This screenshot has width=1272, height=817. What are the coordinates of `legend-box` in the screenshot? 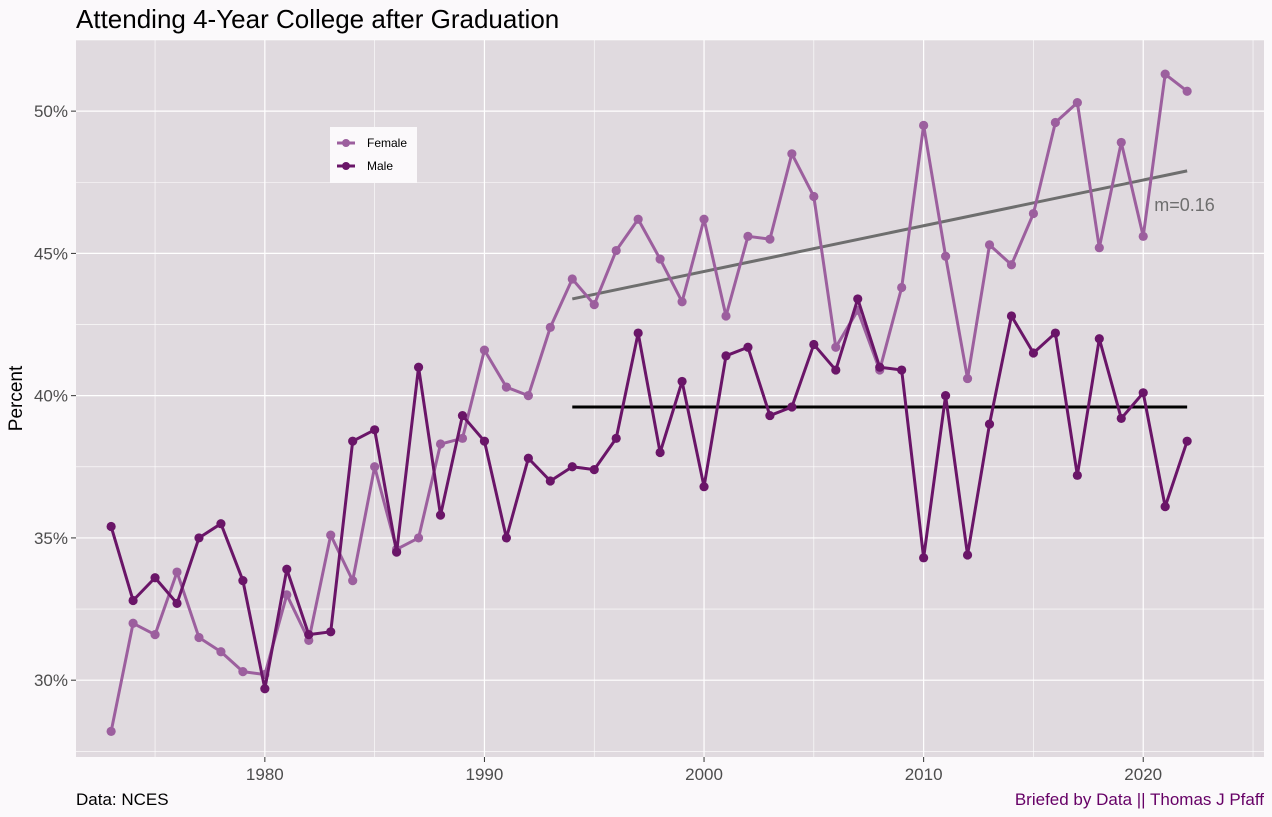 It's located at (373, 155).